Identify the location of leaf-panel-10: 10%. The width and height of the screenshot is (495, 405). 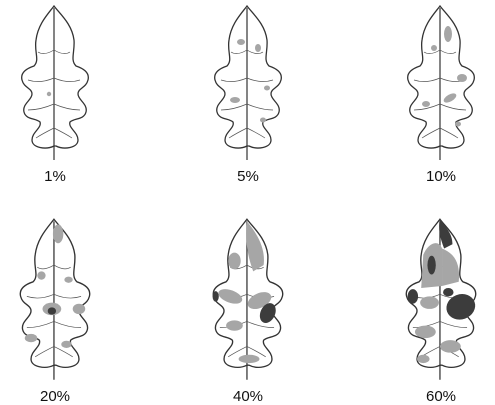
(440, 95).